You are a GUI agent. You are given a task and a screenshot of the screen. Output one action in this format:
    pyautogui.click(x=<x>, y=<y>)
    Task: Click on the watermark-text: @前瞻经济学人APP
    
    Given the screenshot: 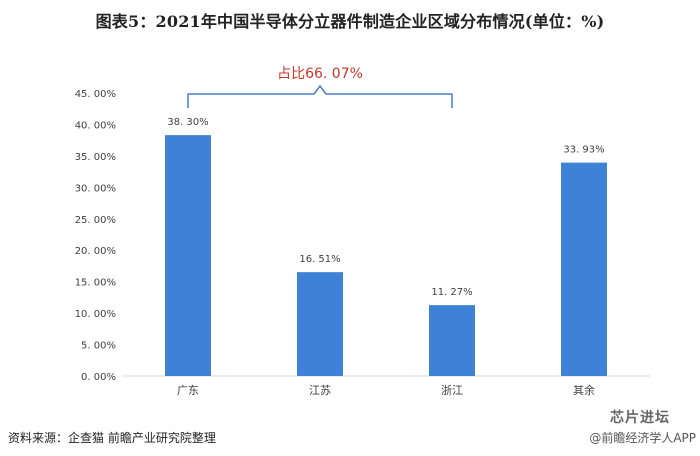 What is the action you would take?
    pyautogui.click(x=642, y=438)
    